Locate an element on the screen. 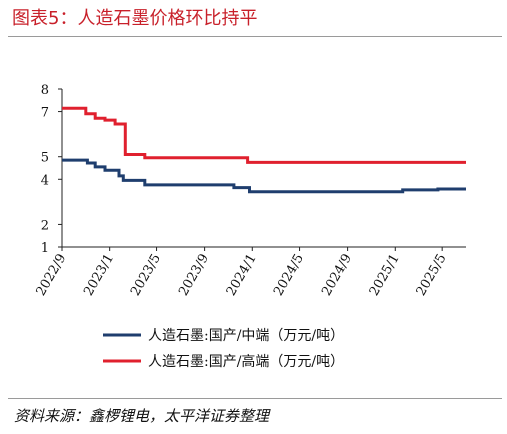 The image size is (507, 434). source-note: 资料来源：鑫椤锂电，太平洋证券整理 is located at coordinates (141, 415).